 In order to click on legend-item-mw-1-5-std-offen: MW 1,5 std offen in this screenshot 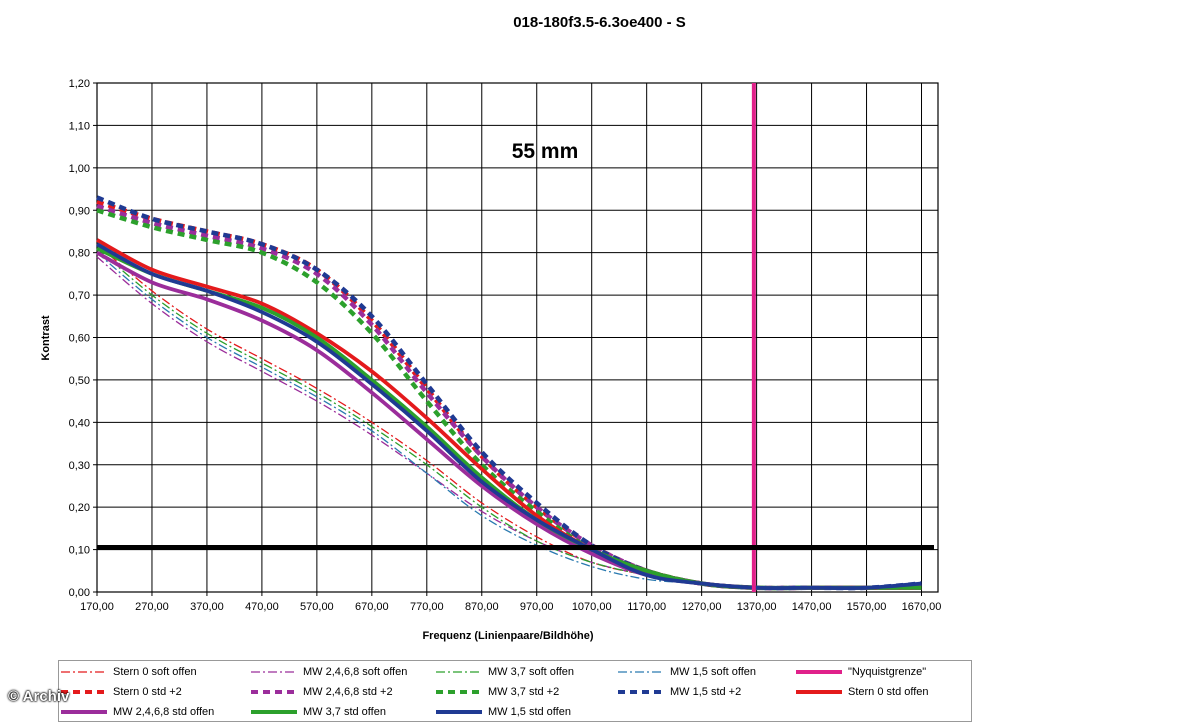, I will do `click(502, 712)`.